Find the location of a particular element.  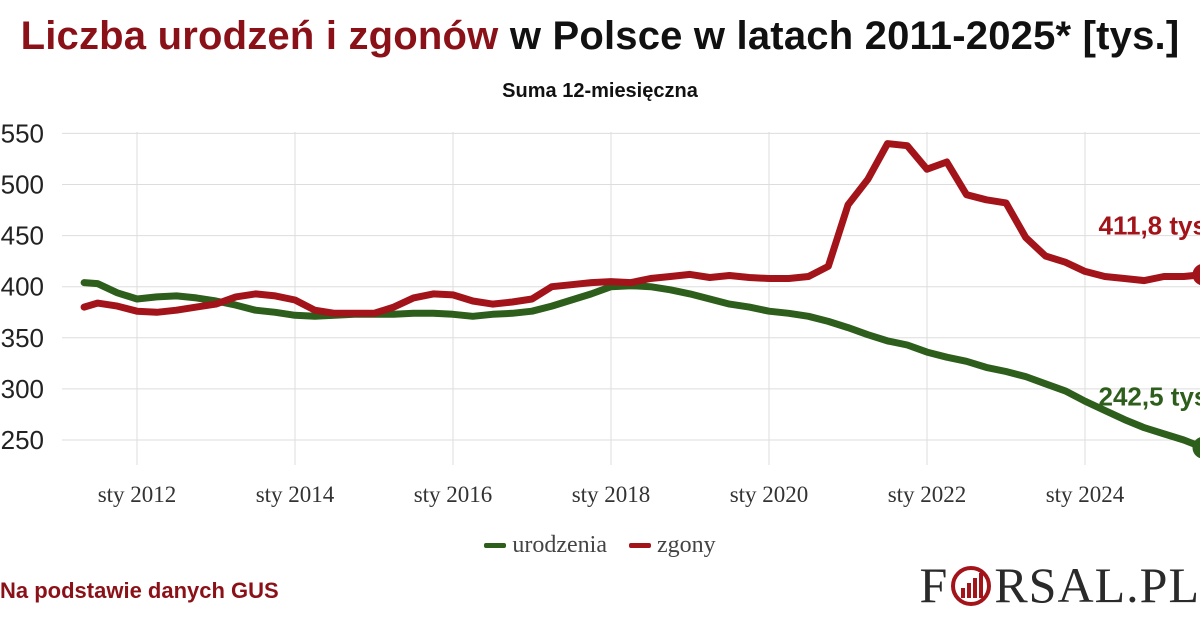

logo-o-icon is located at coordinates (971, 583).